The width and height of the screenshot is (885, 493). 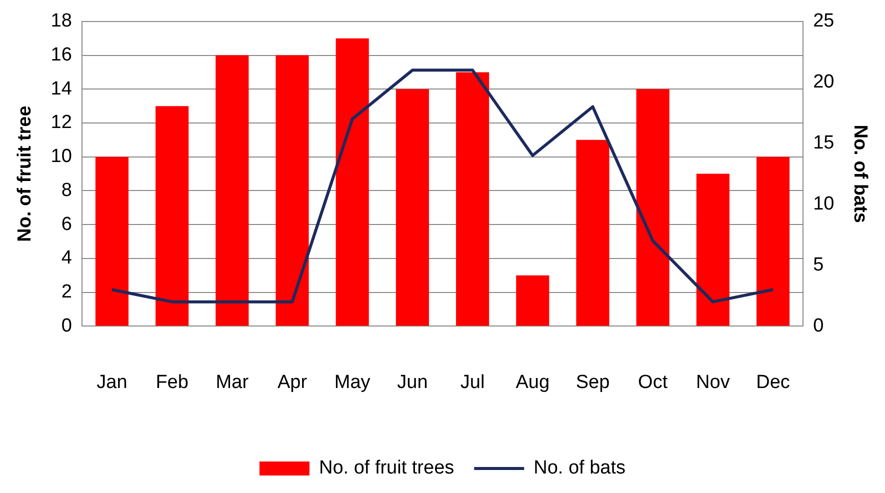 What do you see at coordinates (818, 265) in the screenshot?
I see `y2-tick-label: 5` at bounding box center [818, 265].